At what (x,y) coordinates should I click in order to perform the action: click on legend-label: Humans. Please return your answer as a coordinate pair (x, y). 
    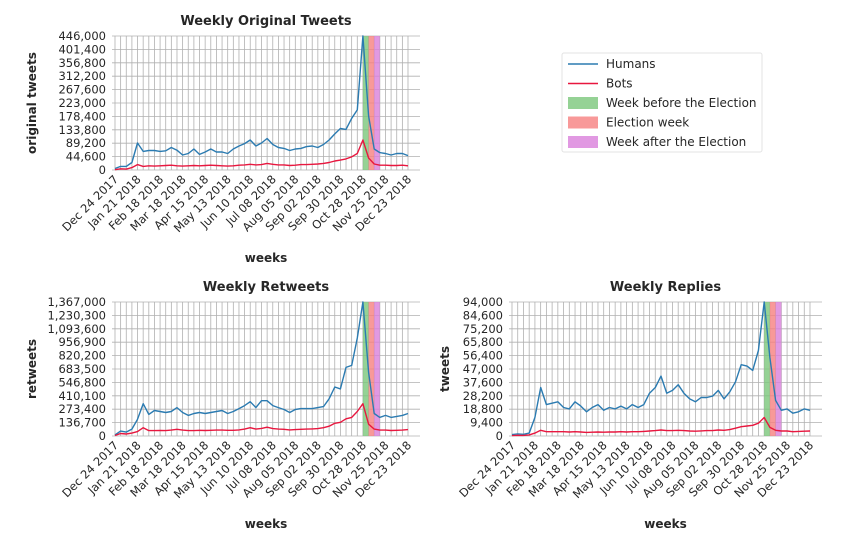
    Looking at the image, I should click on (631, 64).